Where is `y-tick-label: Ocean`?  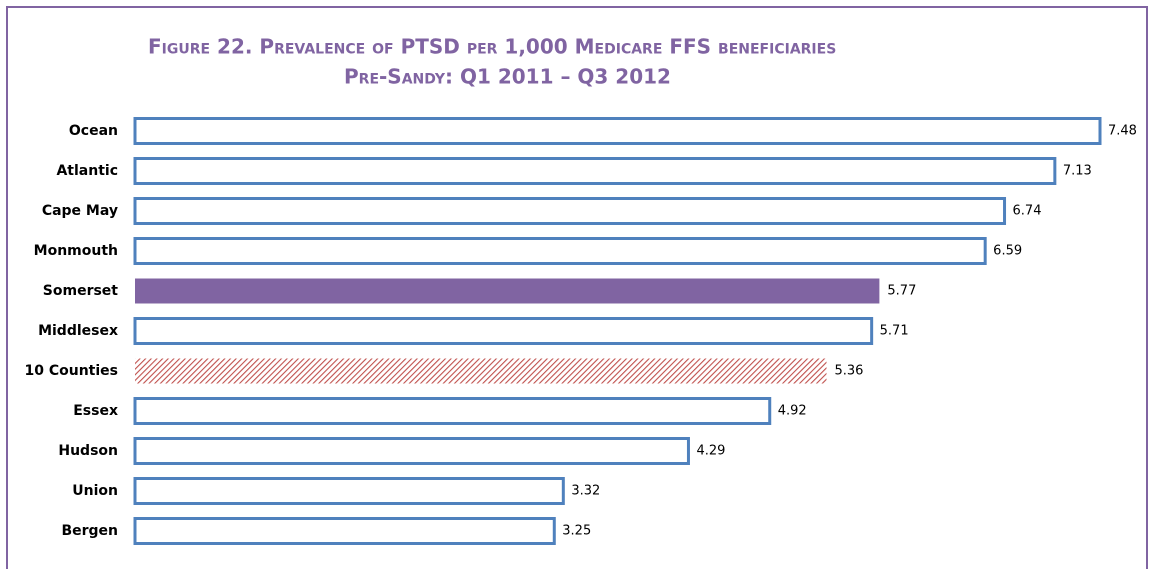 y-tick-label: Ocean is located at coordinates (93, 131).